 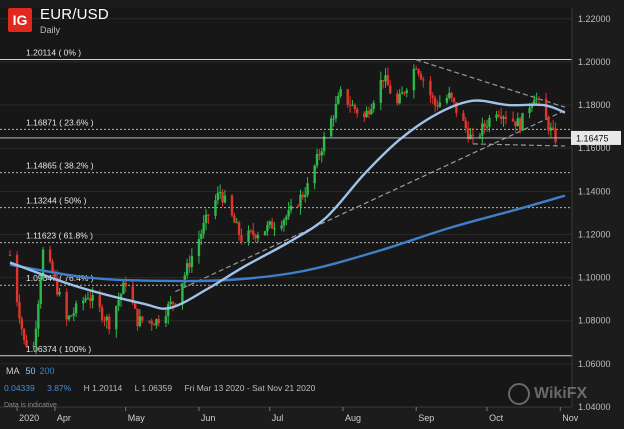 What do you see at coordinates (208, 418) in the screenshot?
I see `x-tick-label: Jun` at bounding box center [208, 418].